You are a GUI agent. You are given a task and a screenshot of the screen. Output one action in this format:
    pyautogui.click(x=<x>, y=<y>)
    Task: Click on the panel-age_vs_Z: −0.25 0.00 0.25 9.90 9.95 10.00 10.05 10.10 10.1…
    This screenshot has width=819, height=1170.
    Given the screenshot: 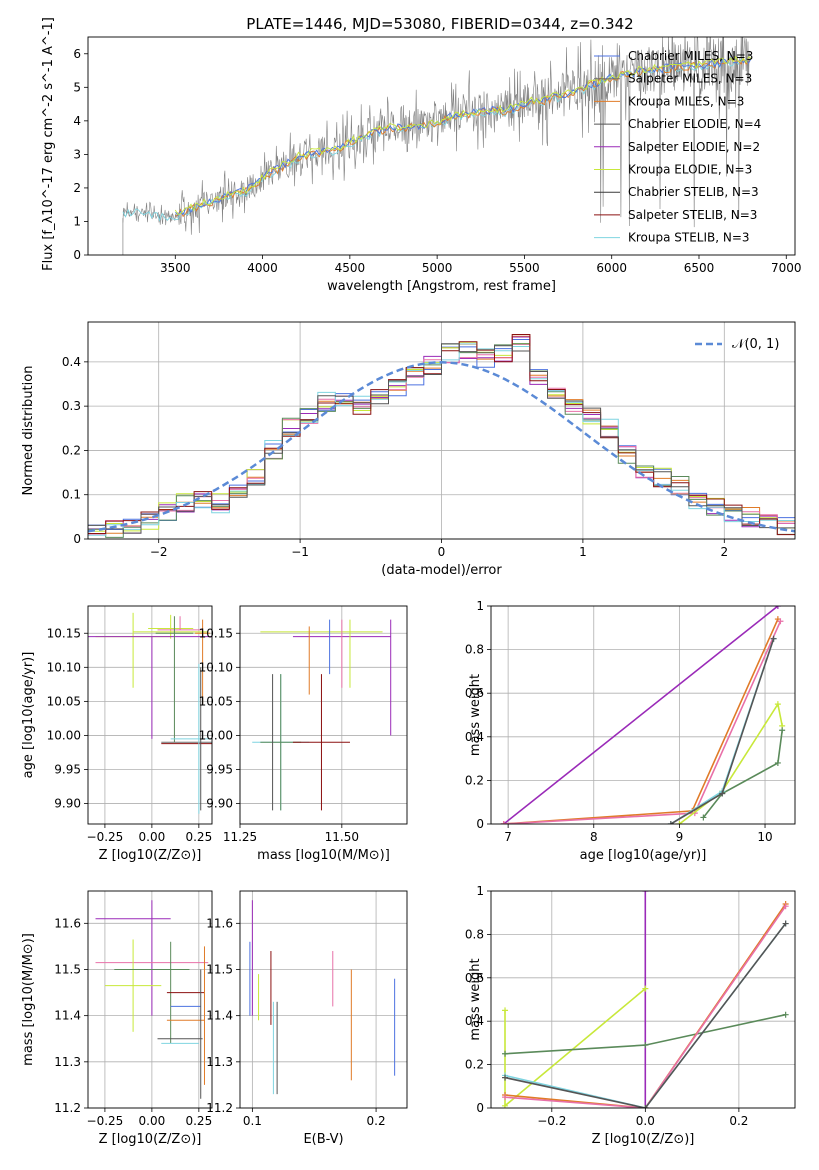 What is the action you would take?
    pyautogui.click(x=117, y=734)
    